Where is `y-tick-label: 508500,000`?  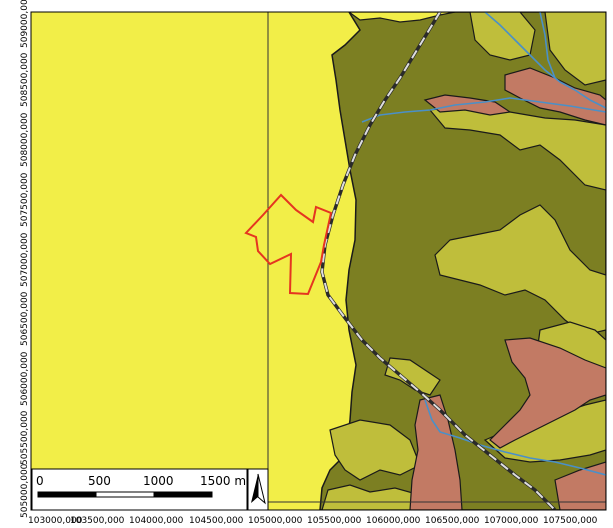
y-tick-label: 508500,000 is located at coordinates (25, 79).